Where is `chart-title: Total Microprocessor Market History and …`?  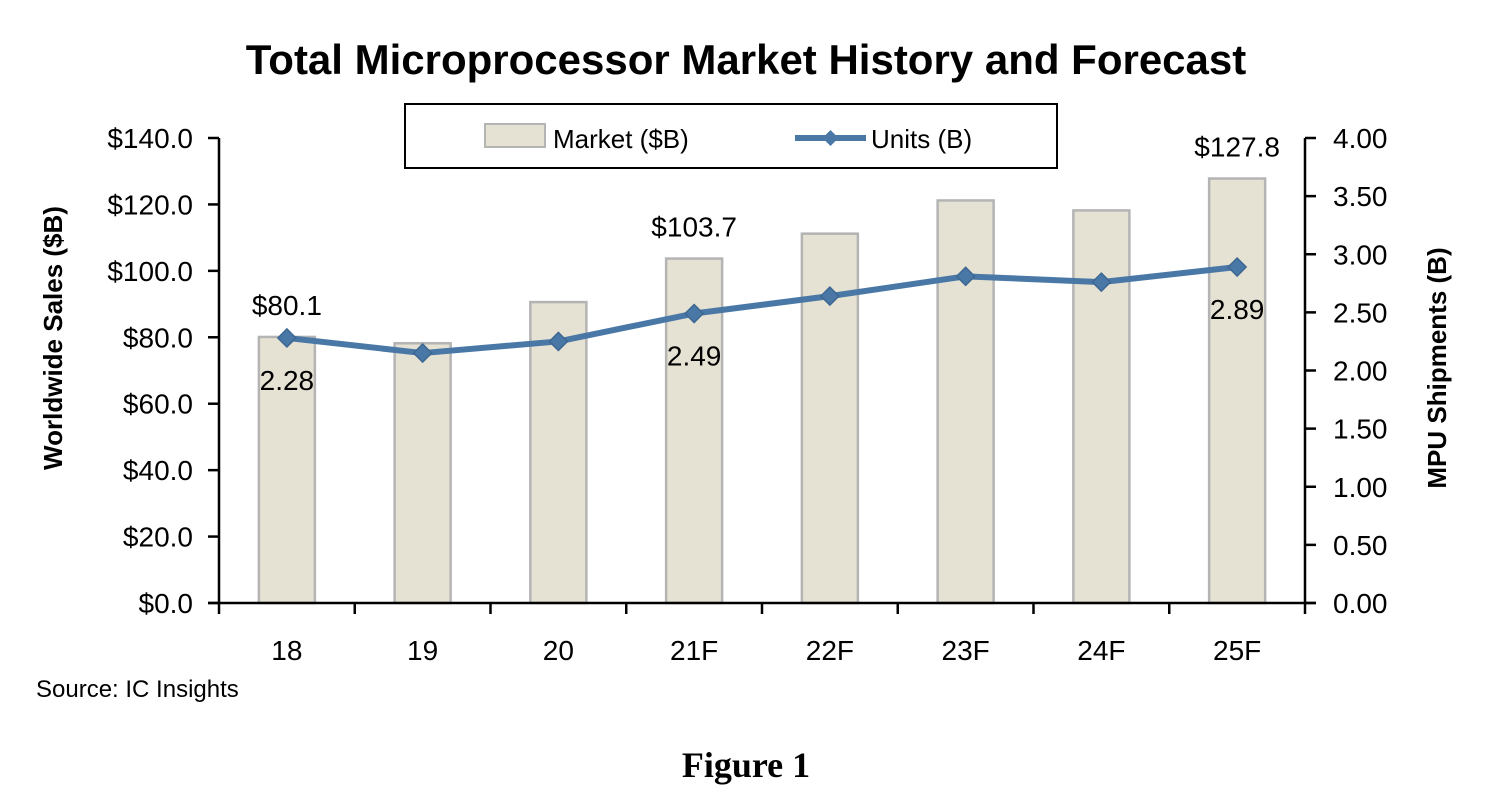 chart-title: Total Microprocessor Market History and … is located at coordinates (746, 59).